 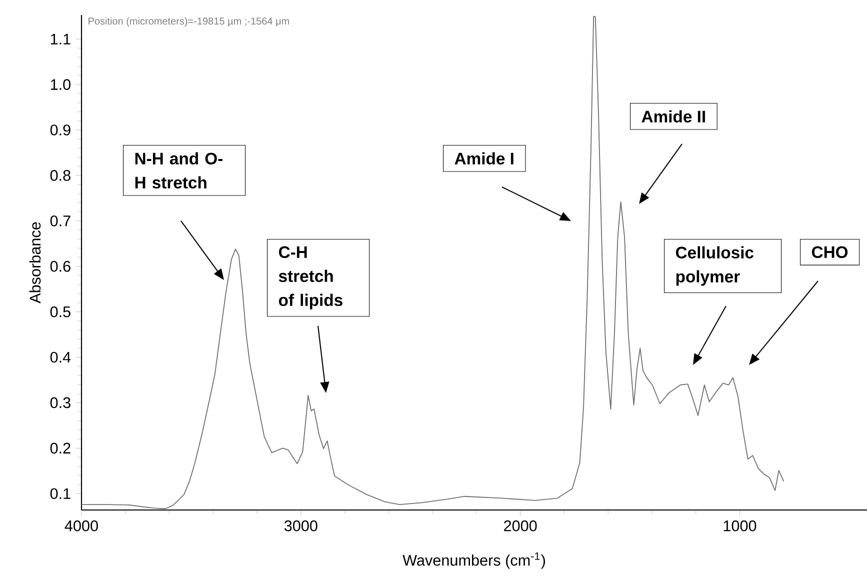 I want to click on x-axis-title: Wavenumbers (cm$^{-1}$), so click(x=473, y=560).